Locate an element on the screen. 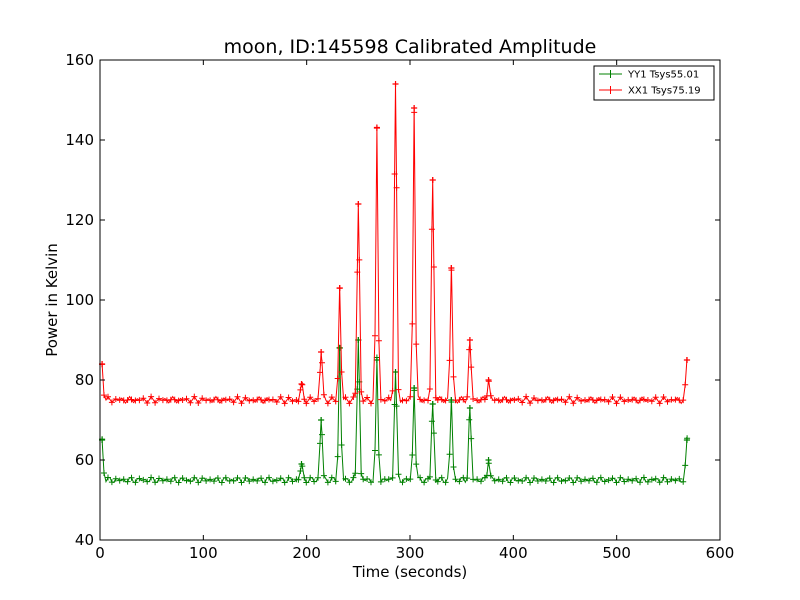  legend: YY1 Tsys55.01 XX1 Tsys75.19 is located at coordinates (654, 83).